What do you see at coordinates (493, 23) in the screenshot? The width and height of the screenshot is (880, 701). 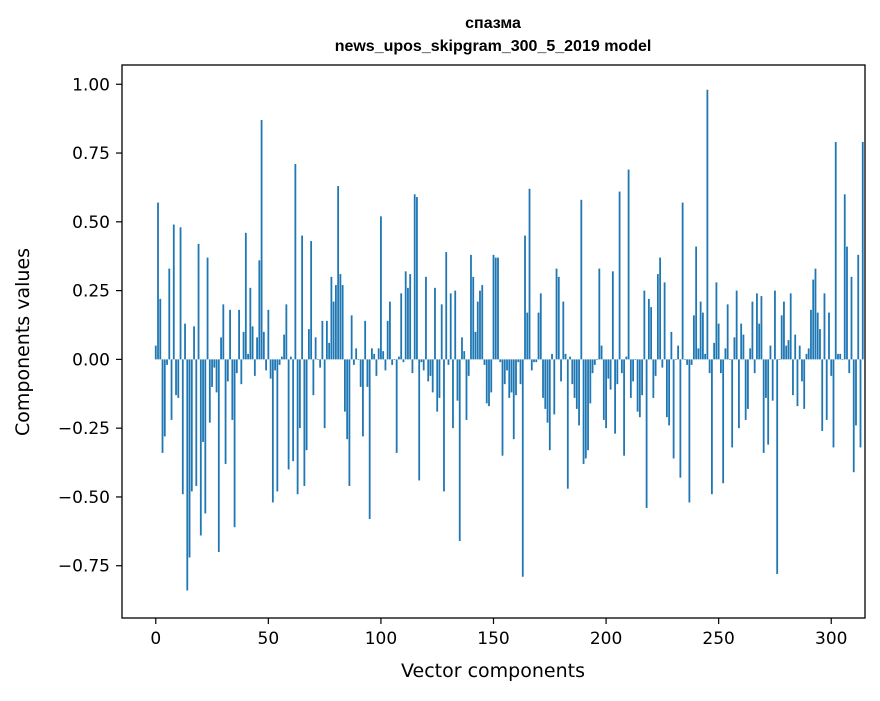 I see `chart-title: спазма` at bounding box center [493, 23].